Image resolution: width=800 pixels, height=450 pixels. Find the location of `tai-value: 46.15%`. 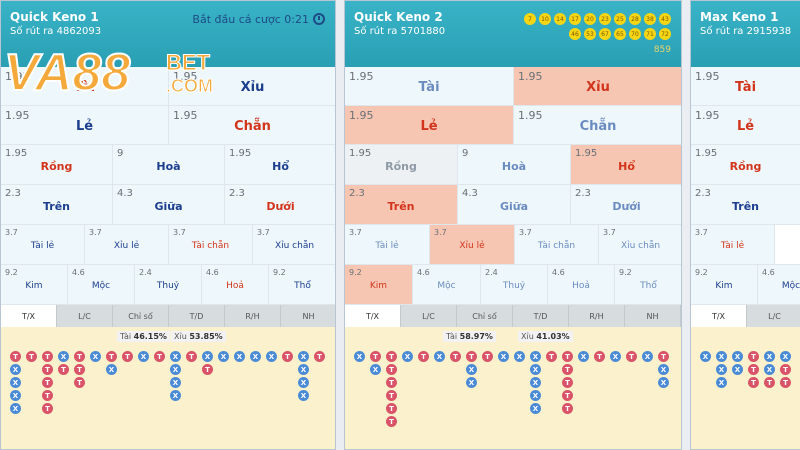

tai-value: 46.15% is located at coordinates (150, 336).